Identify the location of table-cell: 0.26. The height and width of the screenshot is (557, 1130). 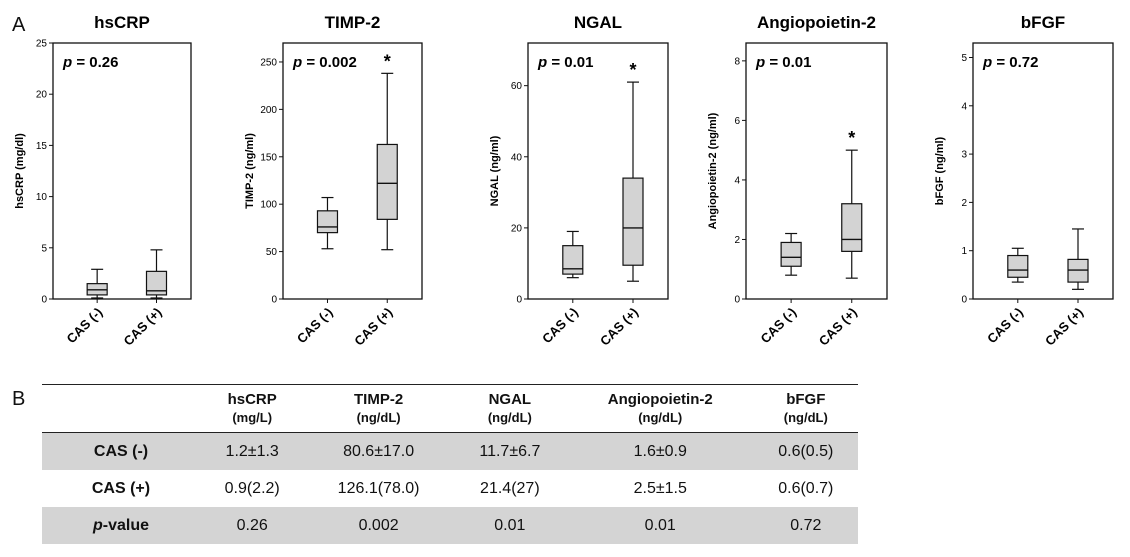
(252, 525).